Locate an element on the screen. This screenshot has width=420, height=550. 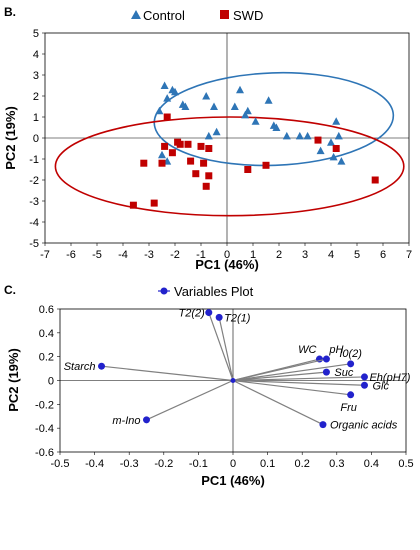
x-tick-label: -6 is located at coordinates (71, 255).